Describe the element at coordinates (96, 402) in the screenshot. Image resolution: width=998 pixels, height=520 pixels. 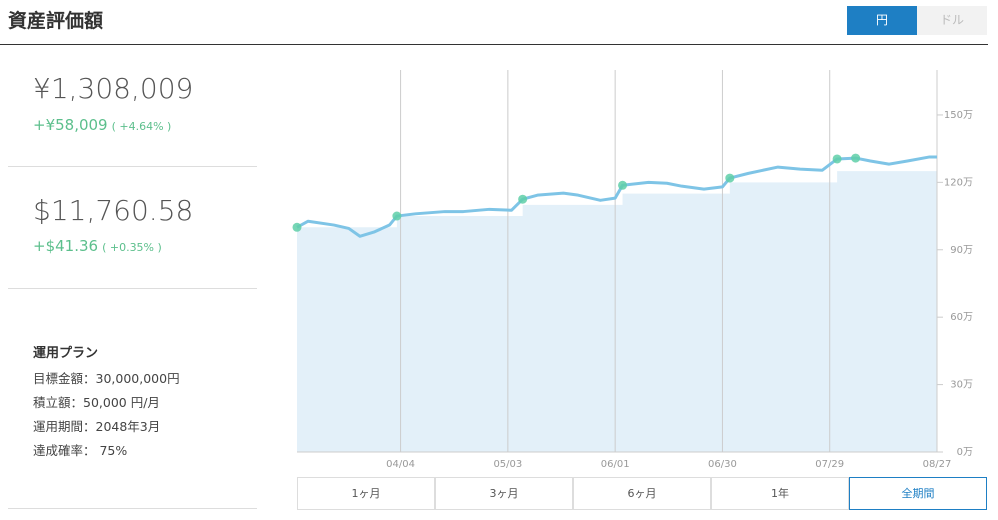
I see `plan-item: 積立額：50,000 円/月` at that location.